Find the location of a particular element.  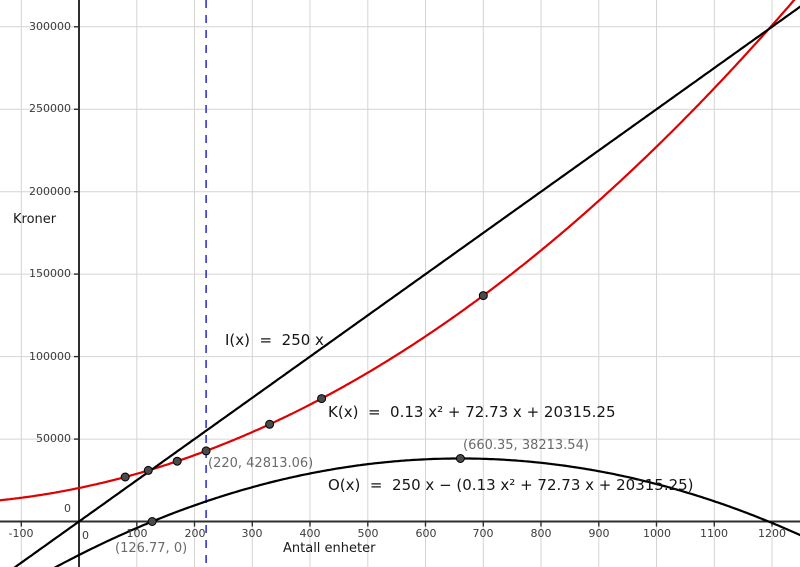

y-tick-label: 0 is located at coordinates (67, 508).